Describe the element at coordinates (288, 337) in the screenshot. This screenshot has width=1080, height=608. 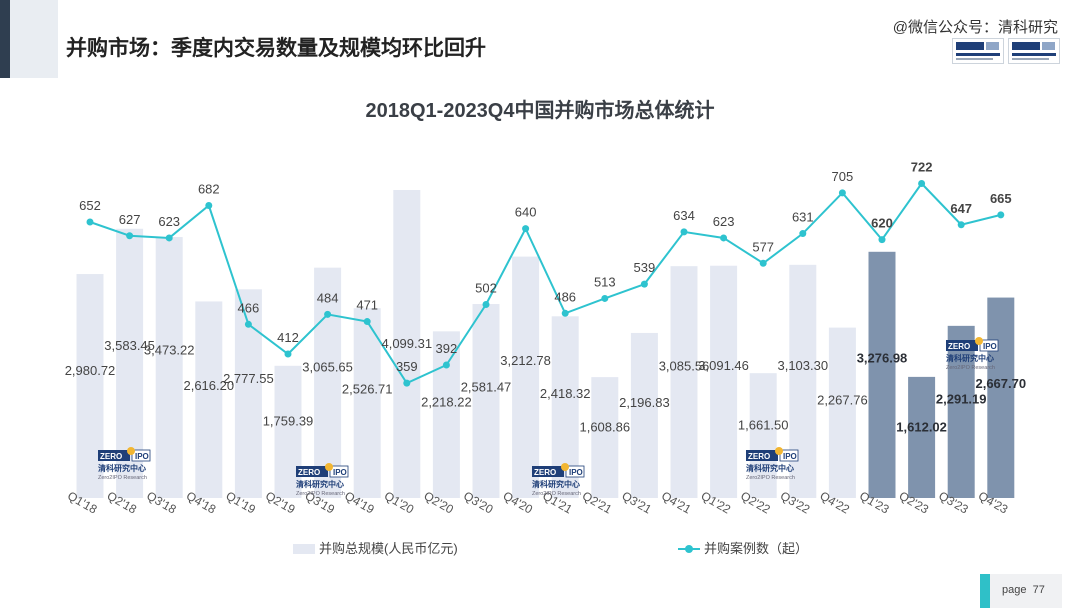
I see `deal-count-label-Q2'19: 412` at that location.